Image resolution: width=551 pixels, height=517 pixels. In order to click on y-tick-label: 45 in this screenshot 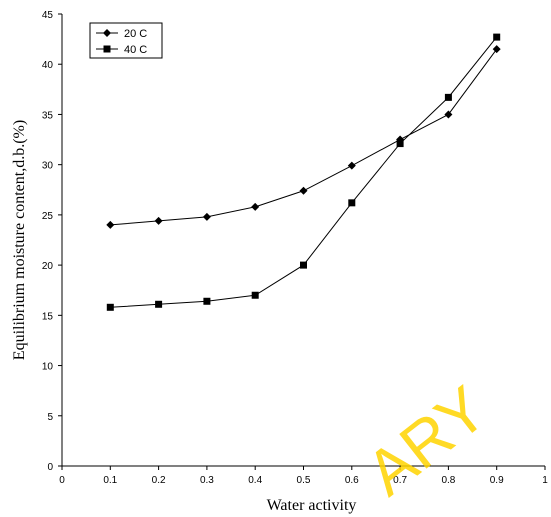, I will do `click(48, 15)`.